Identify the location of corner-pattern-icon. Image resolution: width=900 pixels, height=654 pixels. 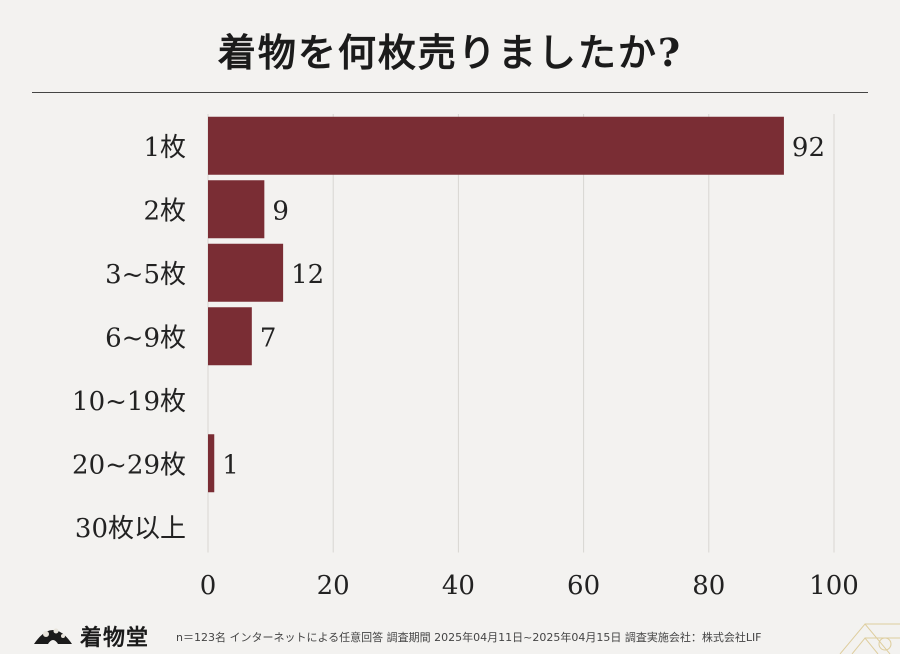
(869, 638).